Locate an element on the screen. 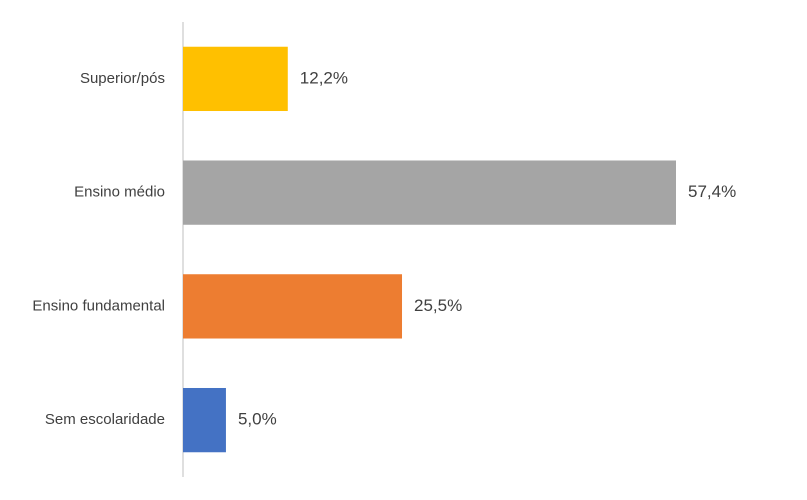  category-label: Ensino fundamental is located at coordinates (98, 305).